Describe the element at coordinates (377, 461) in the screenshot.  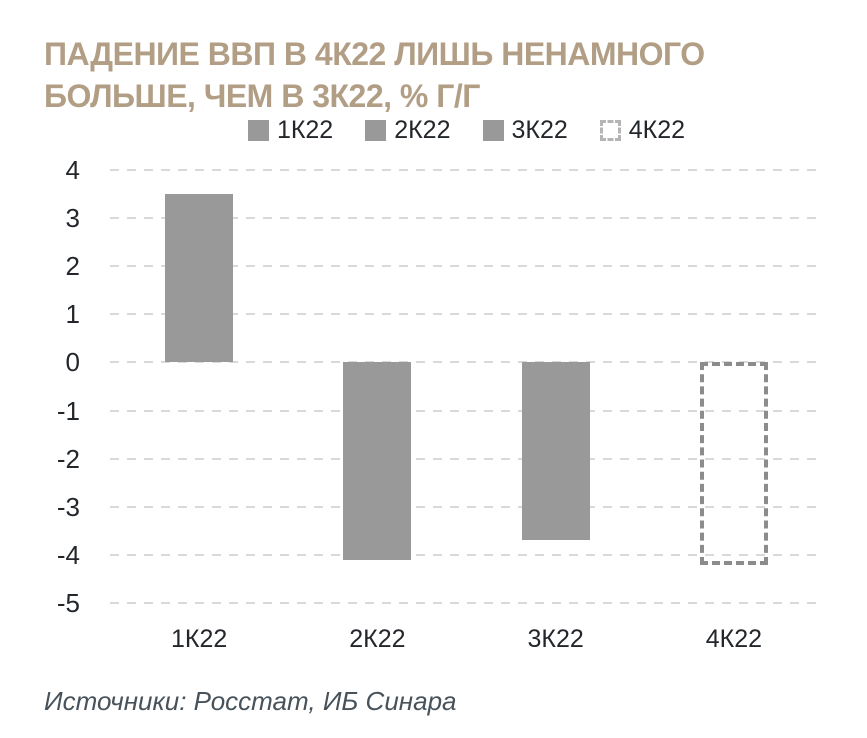
I see `bar-2К22` at that location.